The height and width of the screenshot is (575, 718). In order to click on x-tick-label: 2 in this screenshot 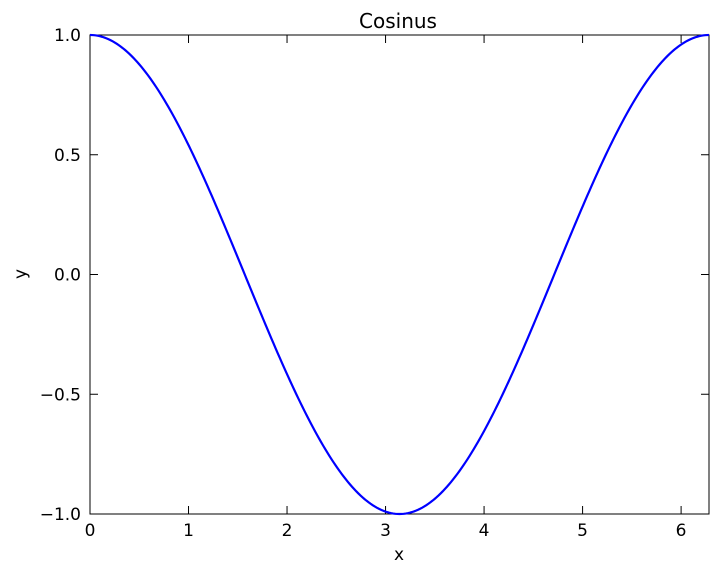, I will do `click(287, 531)`.